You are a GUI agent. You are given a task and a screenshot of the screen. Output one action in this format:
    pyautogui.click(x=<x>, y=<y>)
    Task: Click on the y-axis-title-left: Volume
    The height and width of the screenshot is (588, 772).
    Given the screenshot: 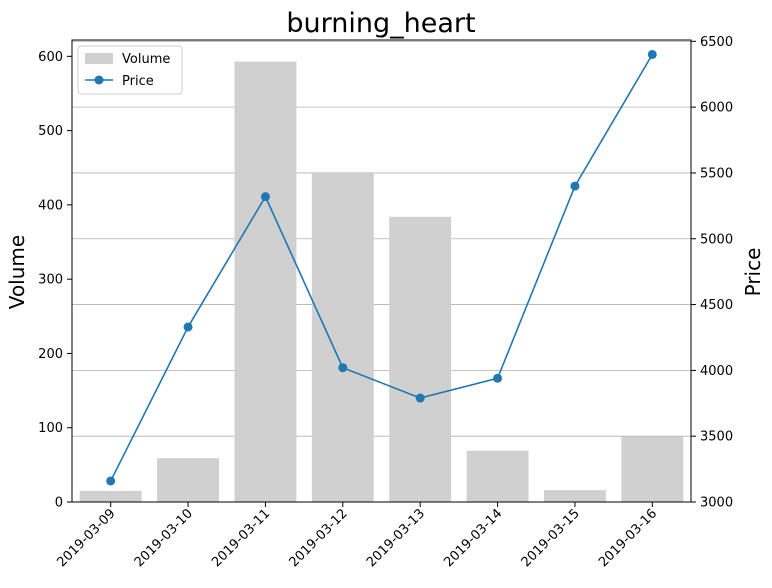 What is the action you would take?
    pyautogui.click(x=17, y=272)
    